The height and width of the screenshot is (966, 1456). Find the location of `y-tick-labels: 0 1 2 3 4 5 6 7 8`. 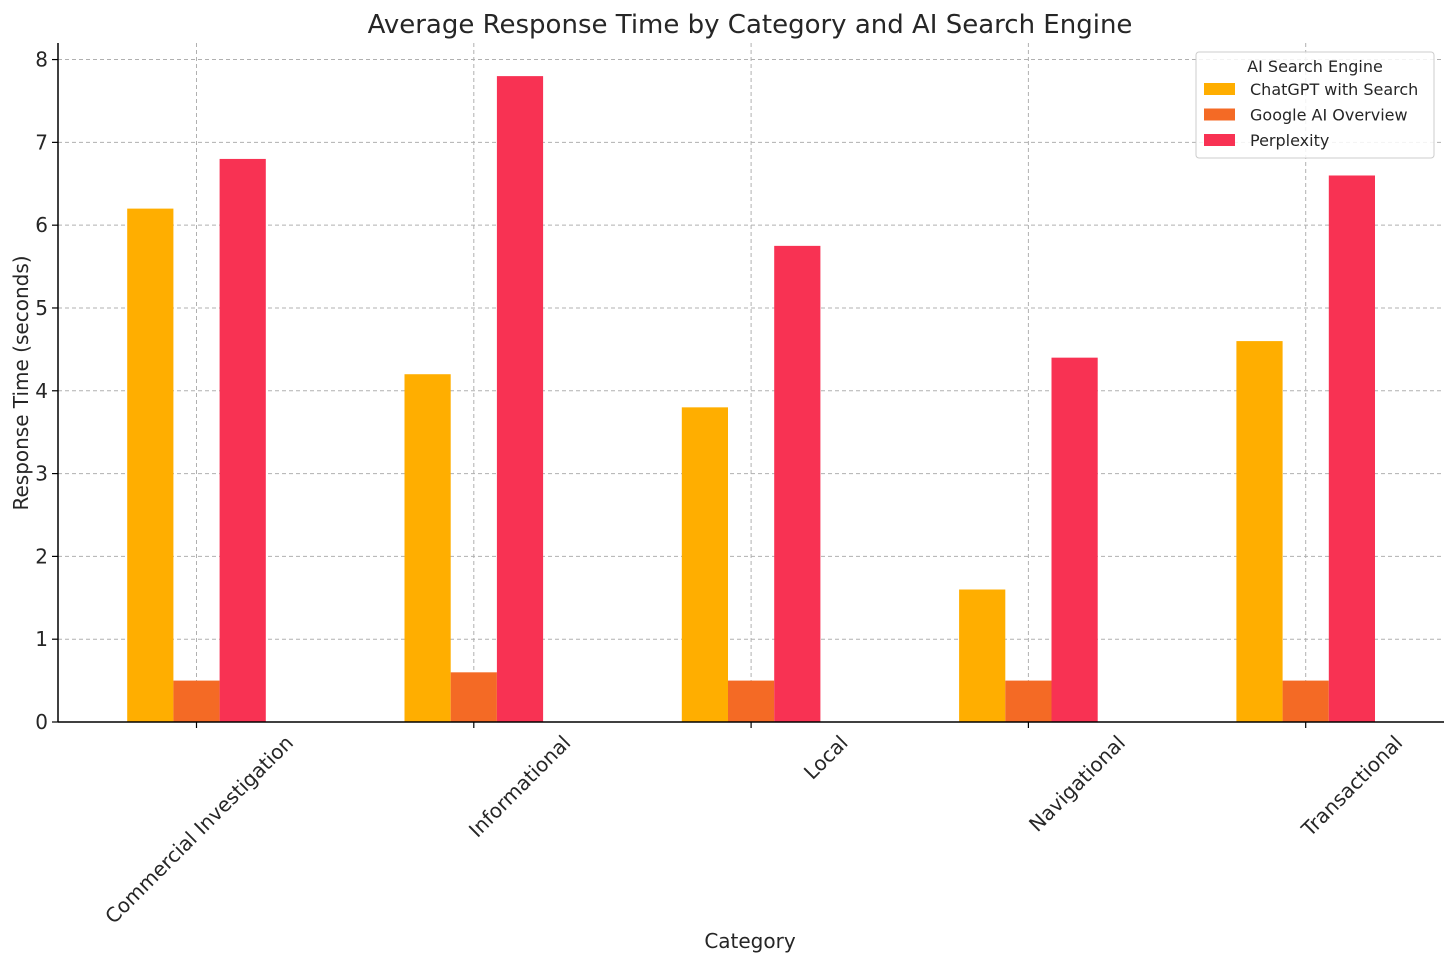

y-tick-labels: 0 1 2 3 4 5 6 7 8 is located at coordinates (41, 391).